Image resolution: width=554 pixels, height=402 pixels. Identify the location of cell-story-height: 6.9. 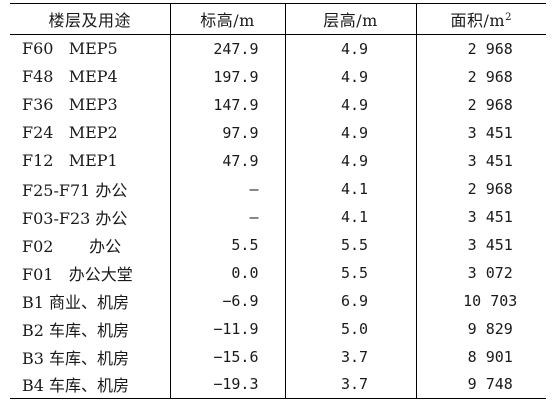
(350, 300).